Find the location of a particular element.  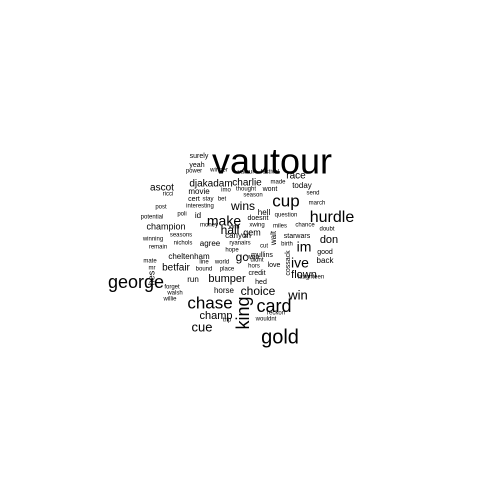

word-question: question is located at coordinates (286, 216).